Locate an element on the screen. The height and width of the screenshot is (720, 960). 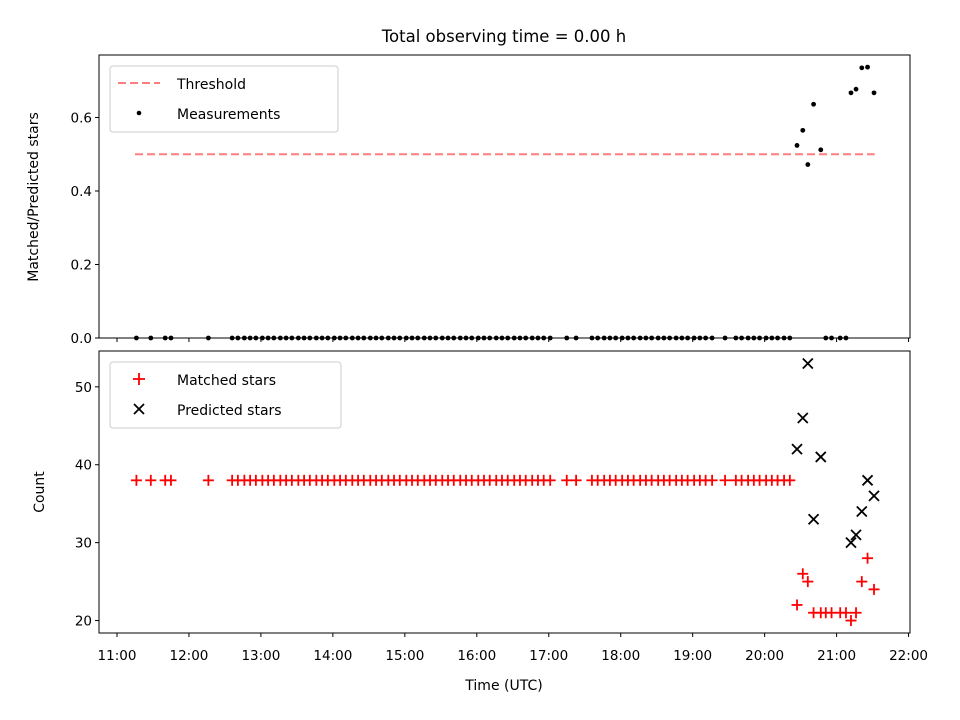
top-legend: Threshold Measurements is located at coordinates (224, 99).